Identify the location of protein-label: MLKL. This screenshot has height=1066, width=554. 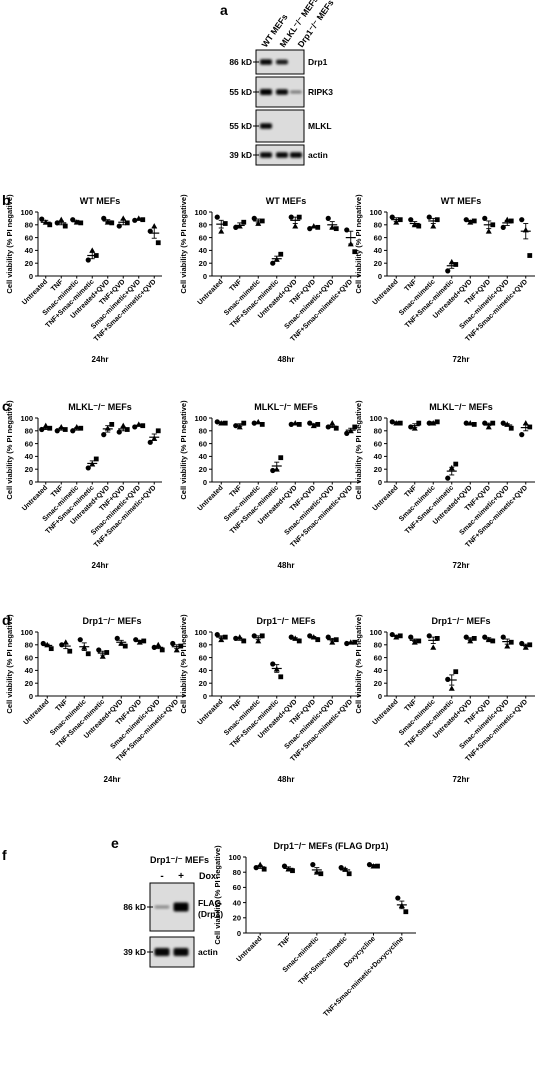
(320, 126).